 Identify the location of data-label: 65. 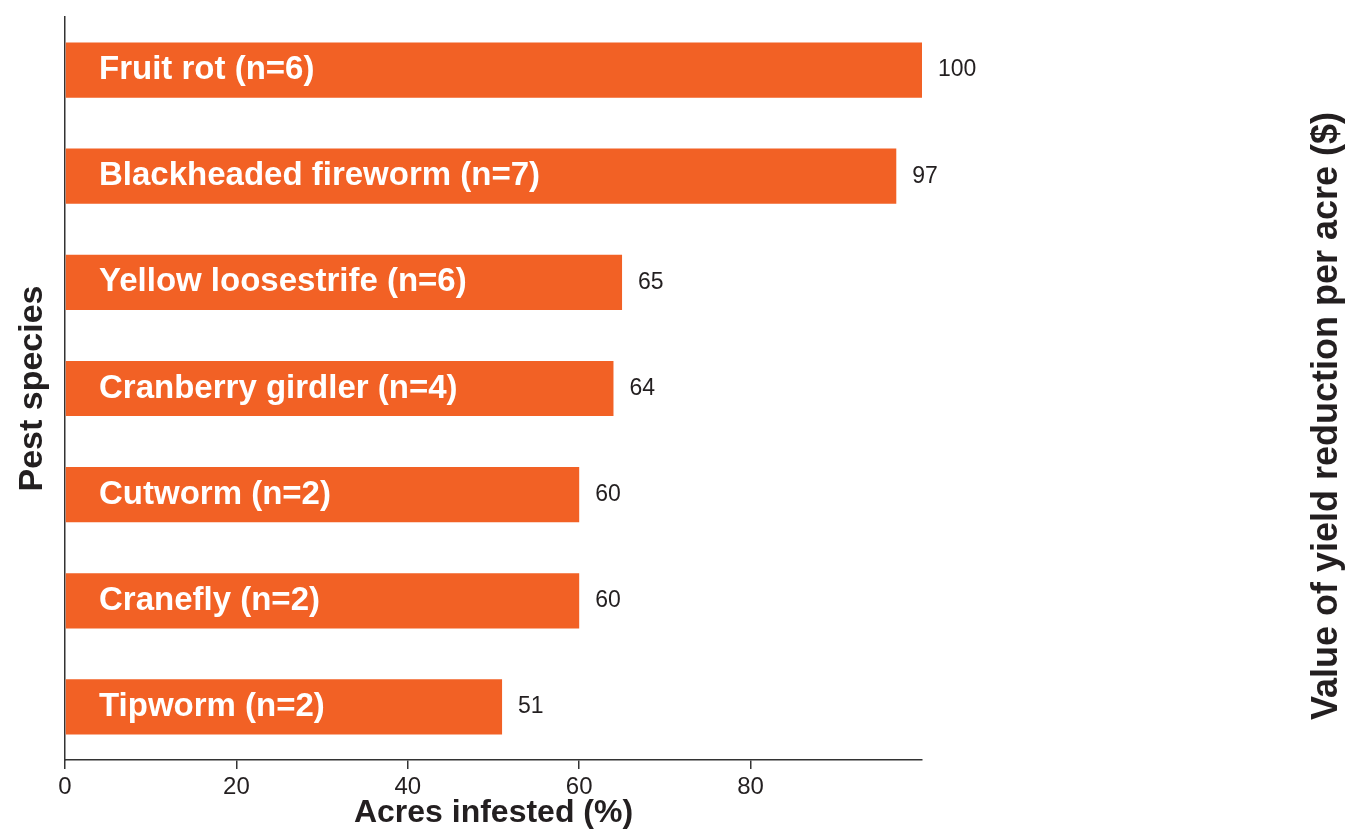
(651, 280).